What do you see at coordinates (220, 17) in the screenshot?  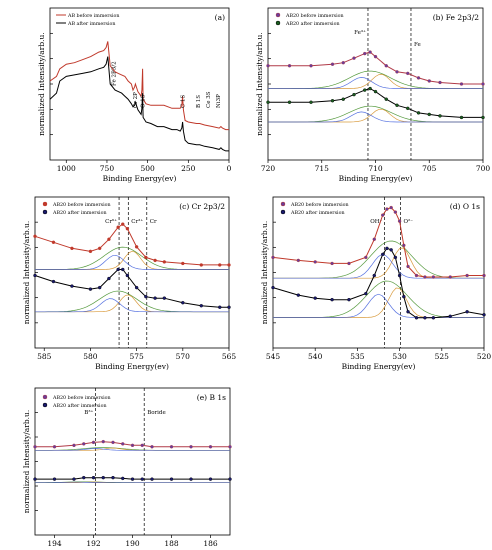 I see `panel-label: (a)` at bounding box center [220, 17].